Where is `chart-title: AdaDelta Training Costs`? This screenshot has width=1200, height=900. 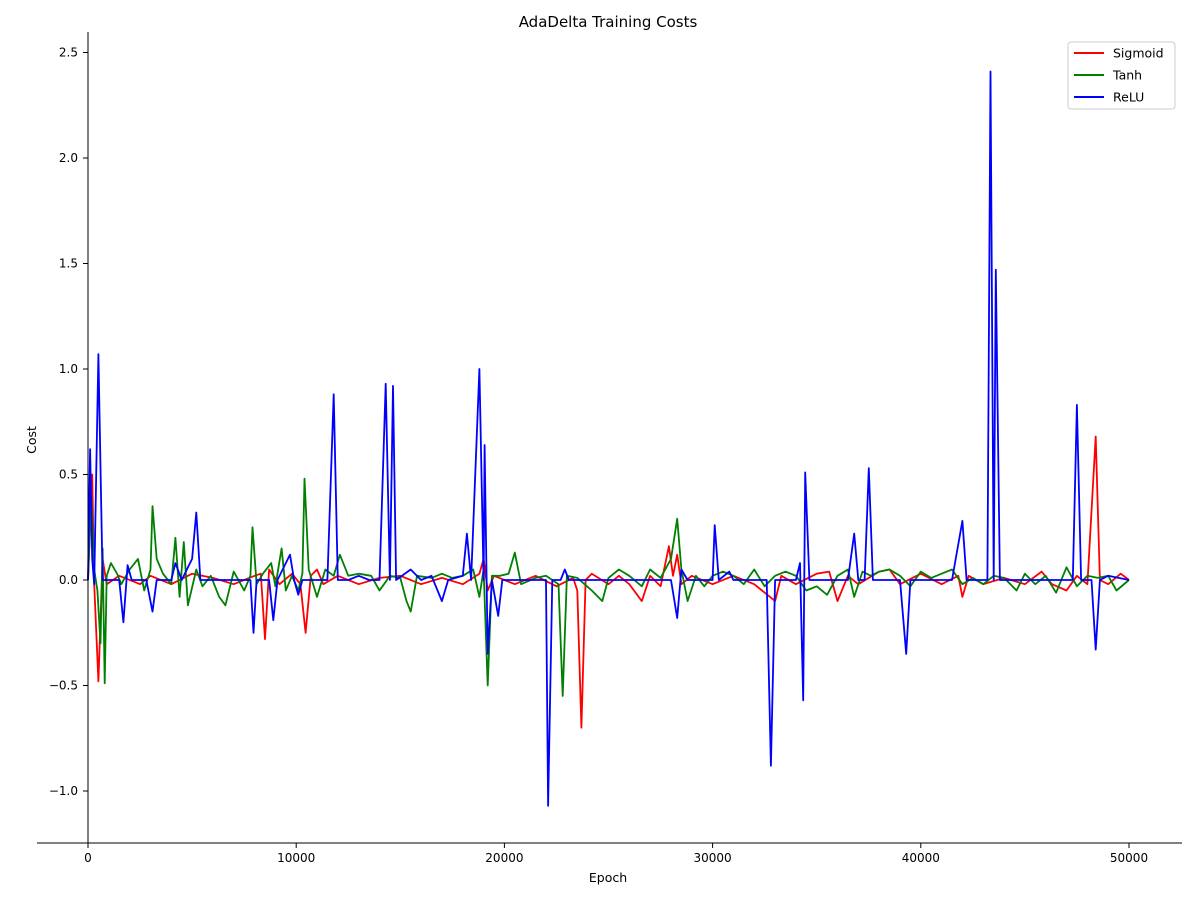 chart-title: AdaDelta Training Costs is located at coordinates (608, 22).